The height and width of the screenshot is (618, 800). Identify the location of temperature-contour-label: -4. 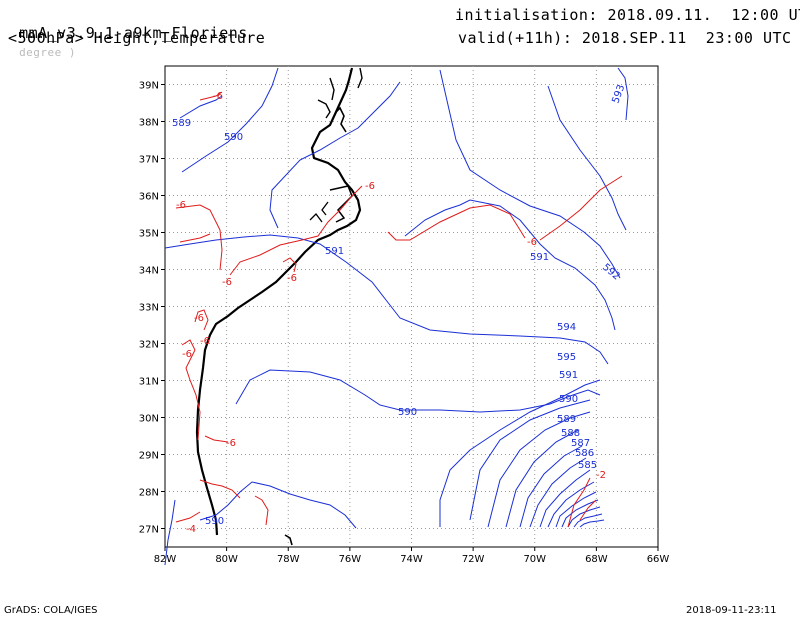
(191, 529).